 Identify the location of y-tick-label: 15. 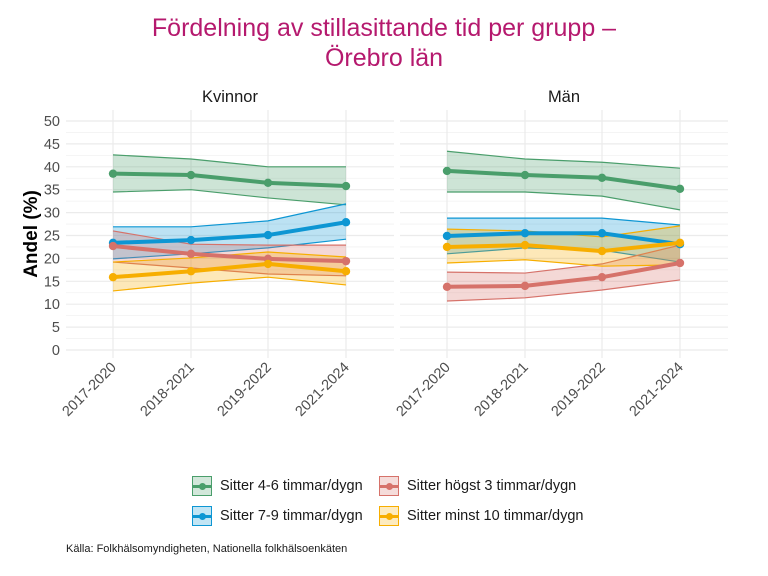
(52, 282).